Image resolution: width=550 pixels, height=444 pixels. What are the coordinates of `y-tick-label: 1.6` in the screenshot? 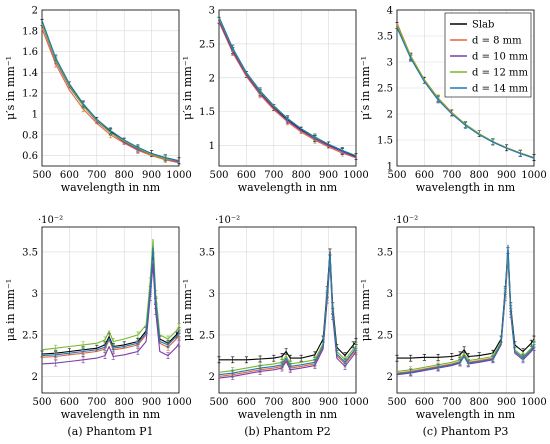 It's located at (30, 52).